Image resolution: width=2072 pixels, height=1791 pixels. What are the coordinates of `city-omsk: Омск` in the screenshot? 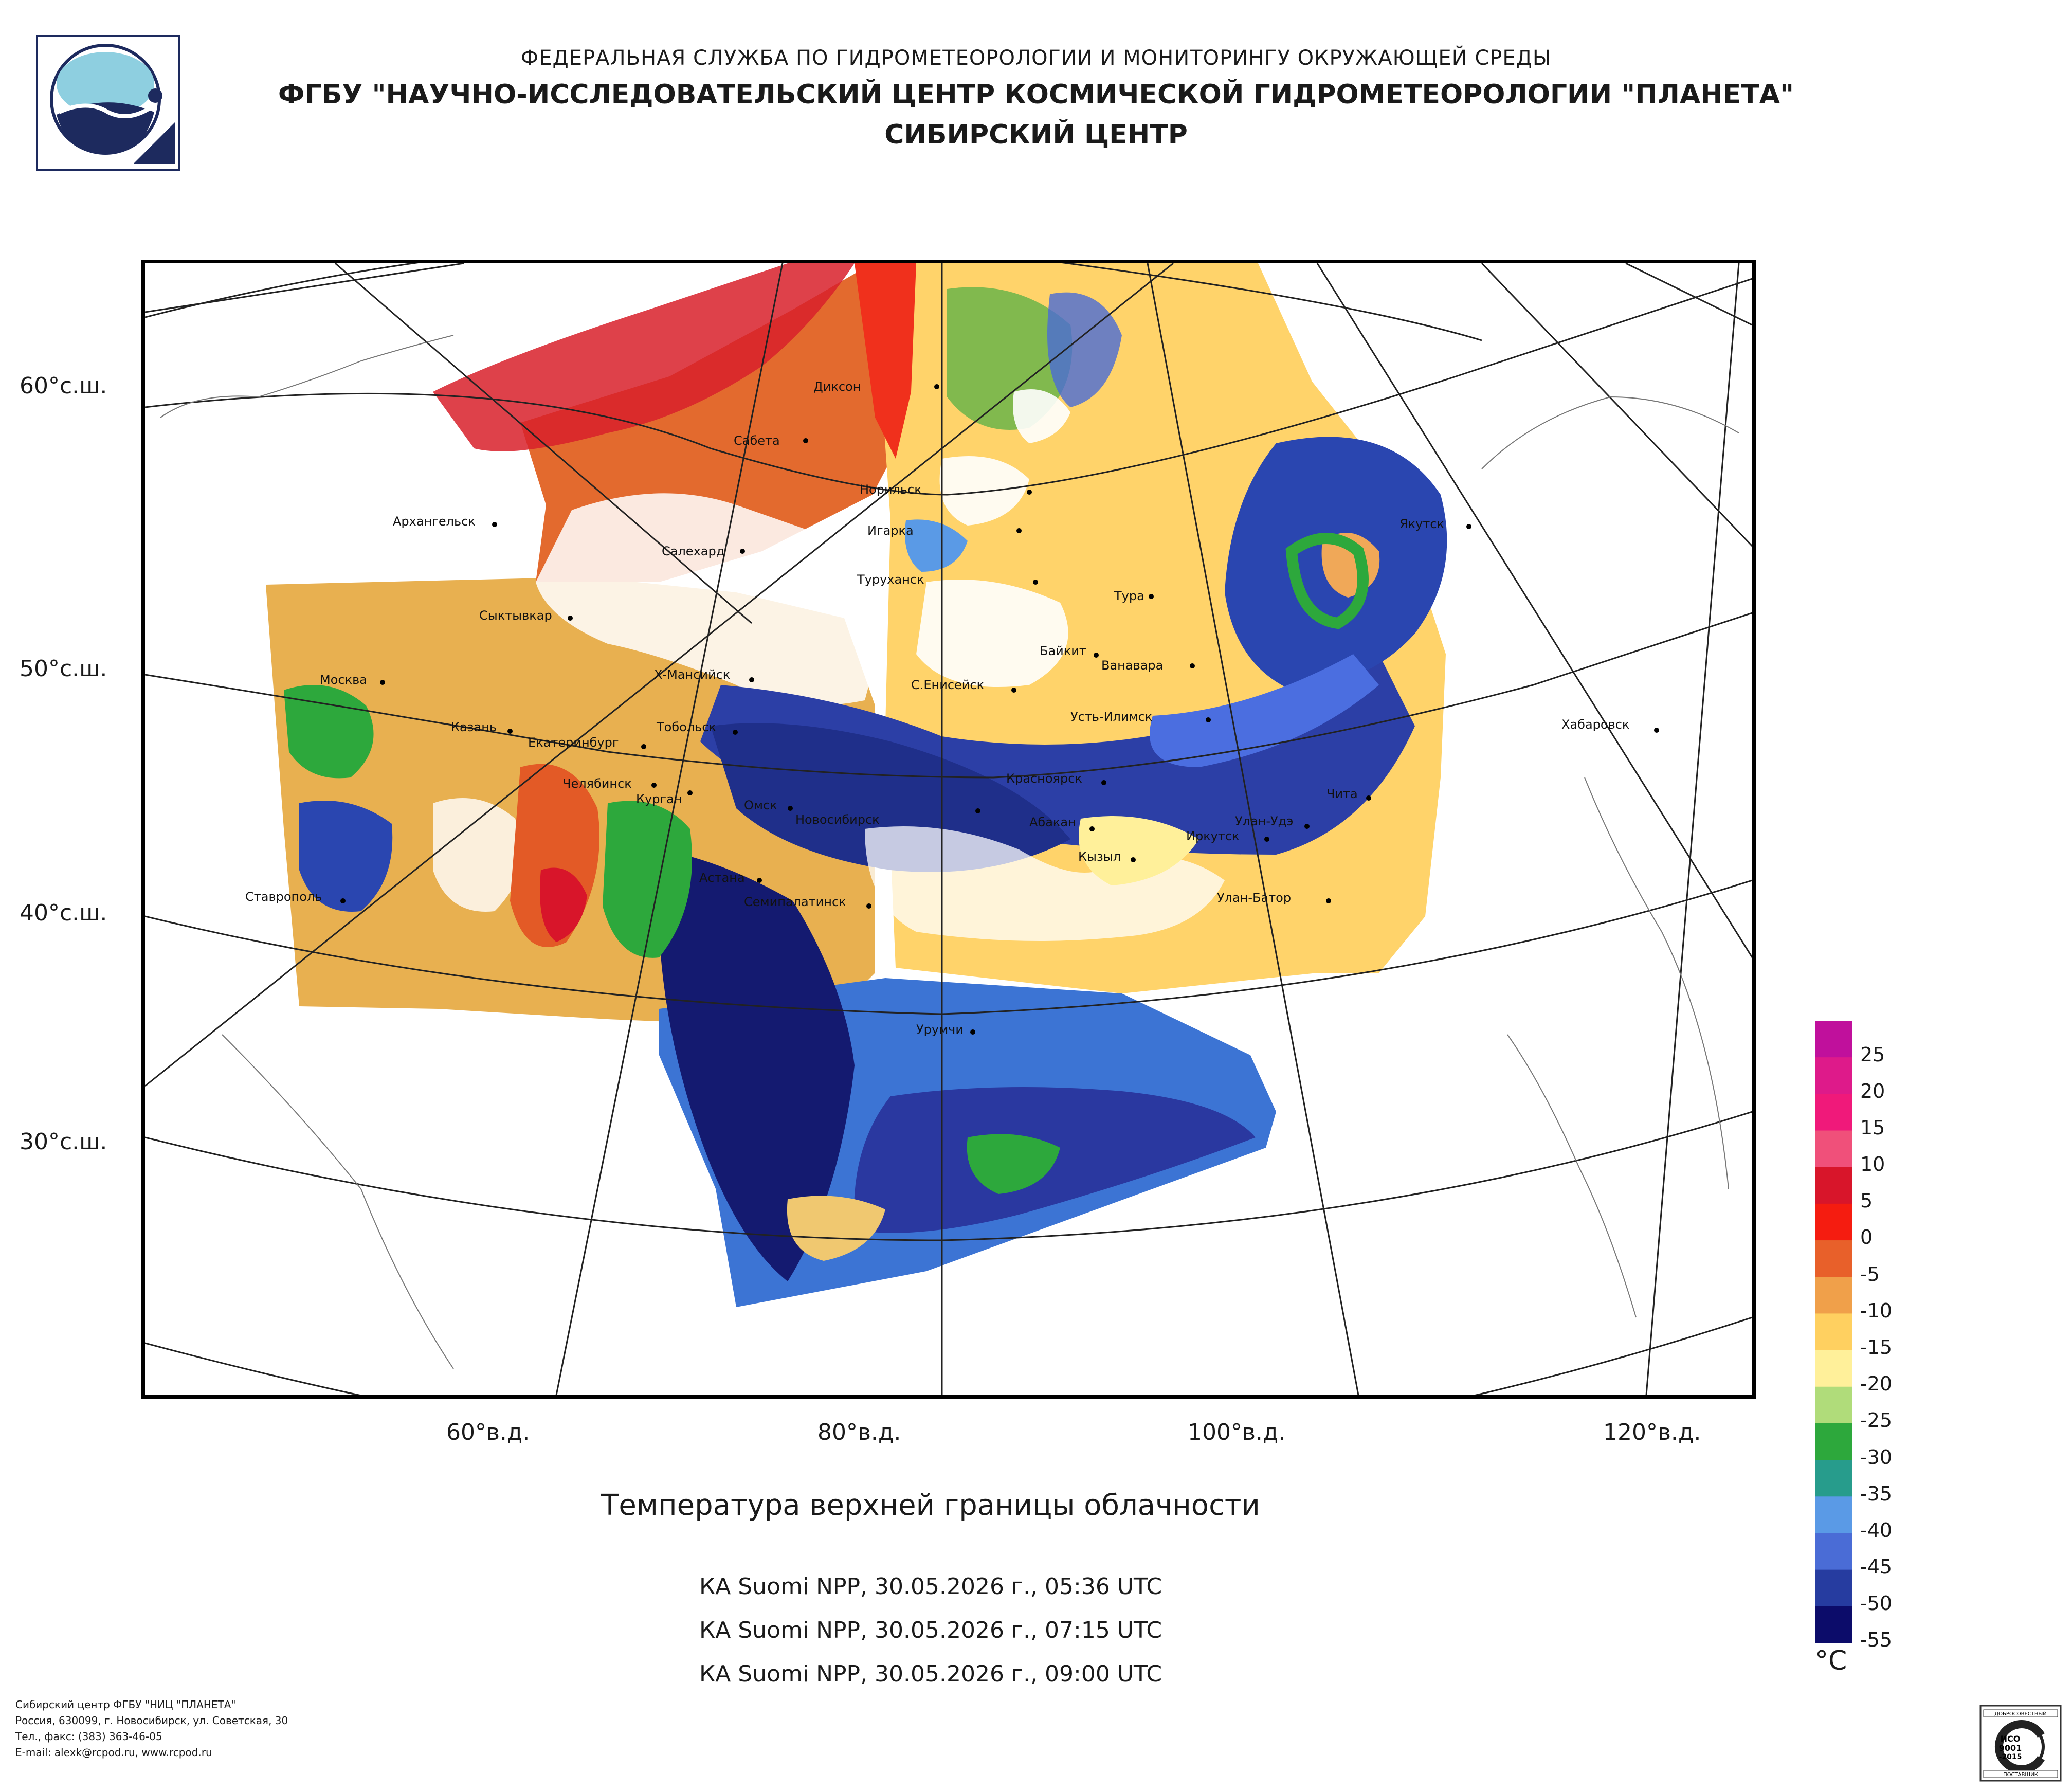 It's located at (768, 805).